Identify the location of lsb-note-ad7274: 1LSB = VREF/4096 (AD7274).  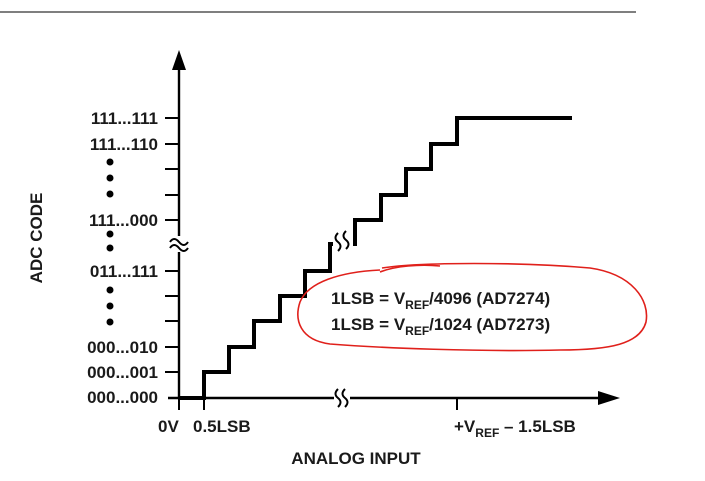
(440, 300).